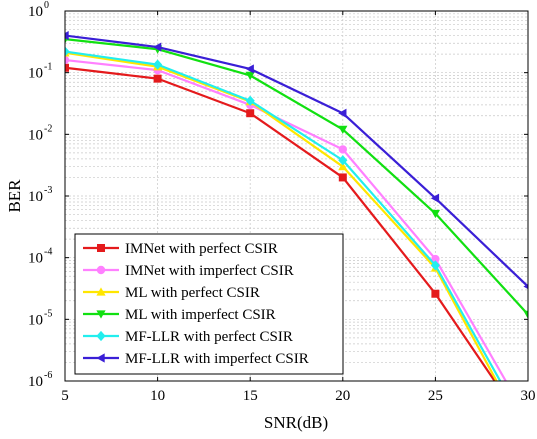 Image resolution: width=537 pixels, height=439 pixels. Describe the element at coordinates (48, 252) in the screenshot. I see `y-tick-exponent: -4` at that location.